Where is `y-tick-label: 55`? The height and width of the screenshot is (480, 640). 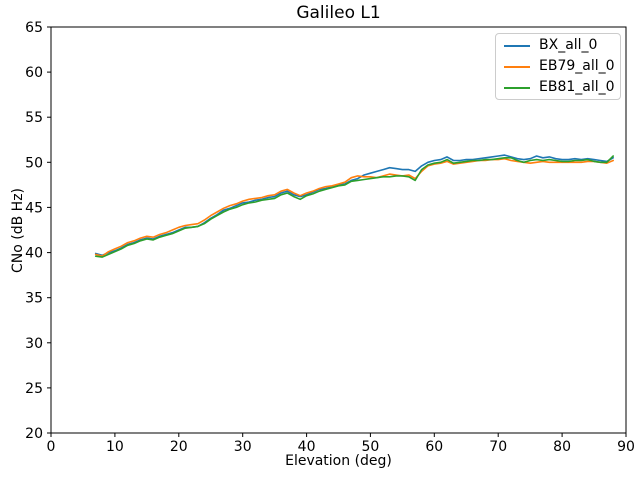
y-tick-label: 55 is located at coordinates (34, 118).